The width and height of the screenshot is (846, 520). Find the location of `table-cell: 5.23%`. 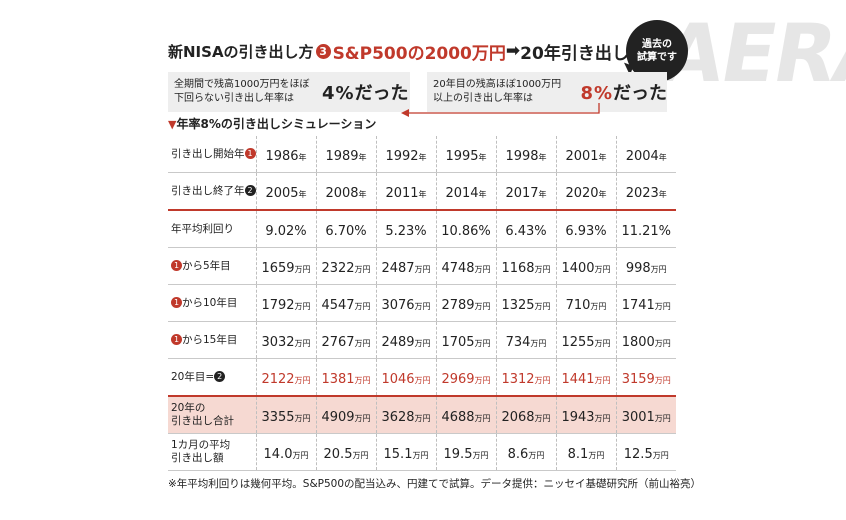

table-cell: 5.23% is located at coordinates (406, 228).